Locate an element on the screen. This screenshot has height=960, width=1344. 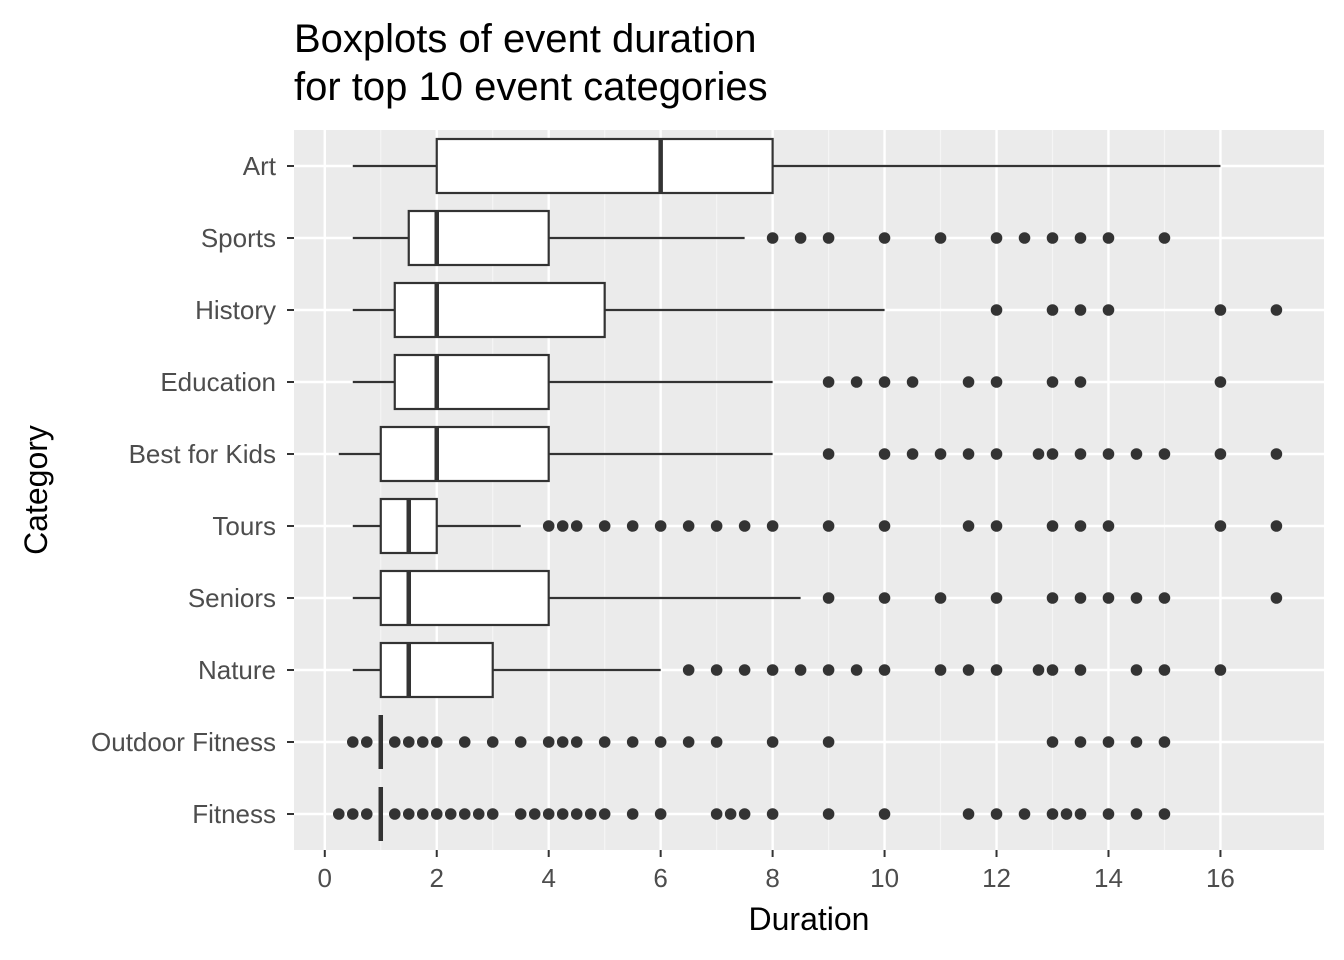
x-tick-label: 10 is located at coordinates (884, 878).